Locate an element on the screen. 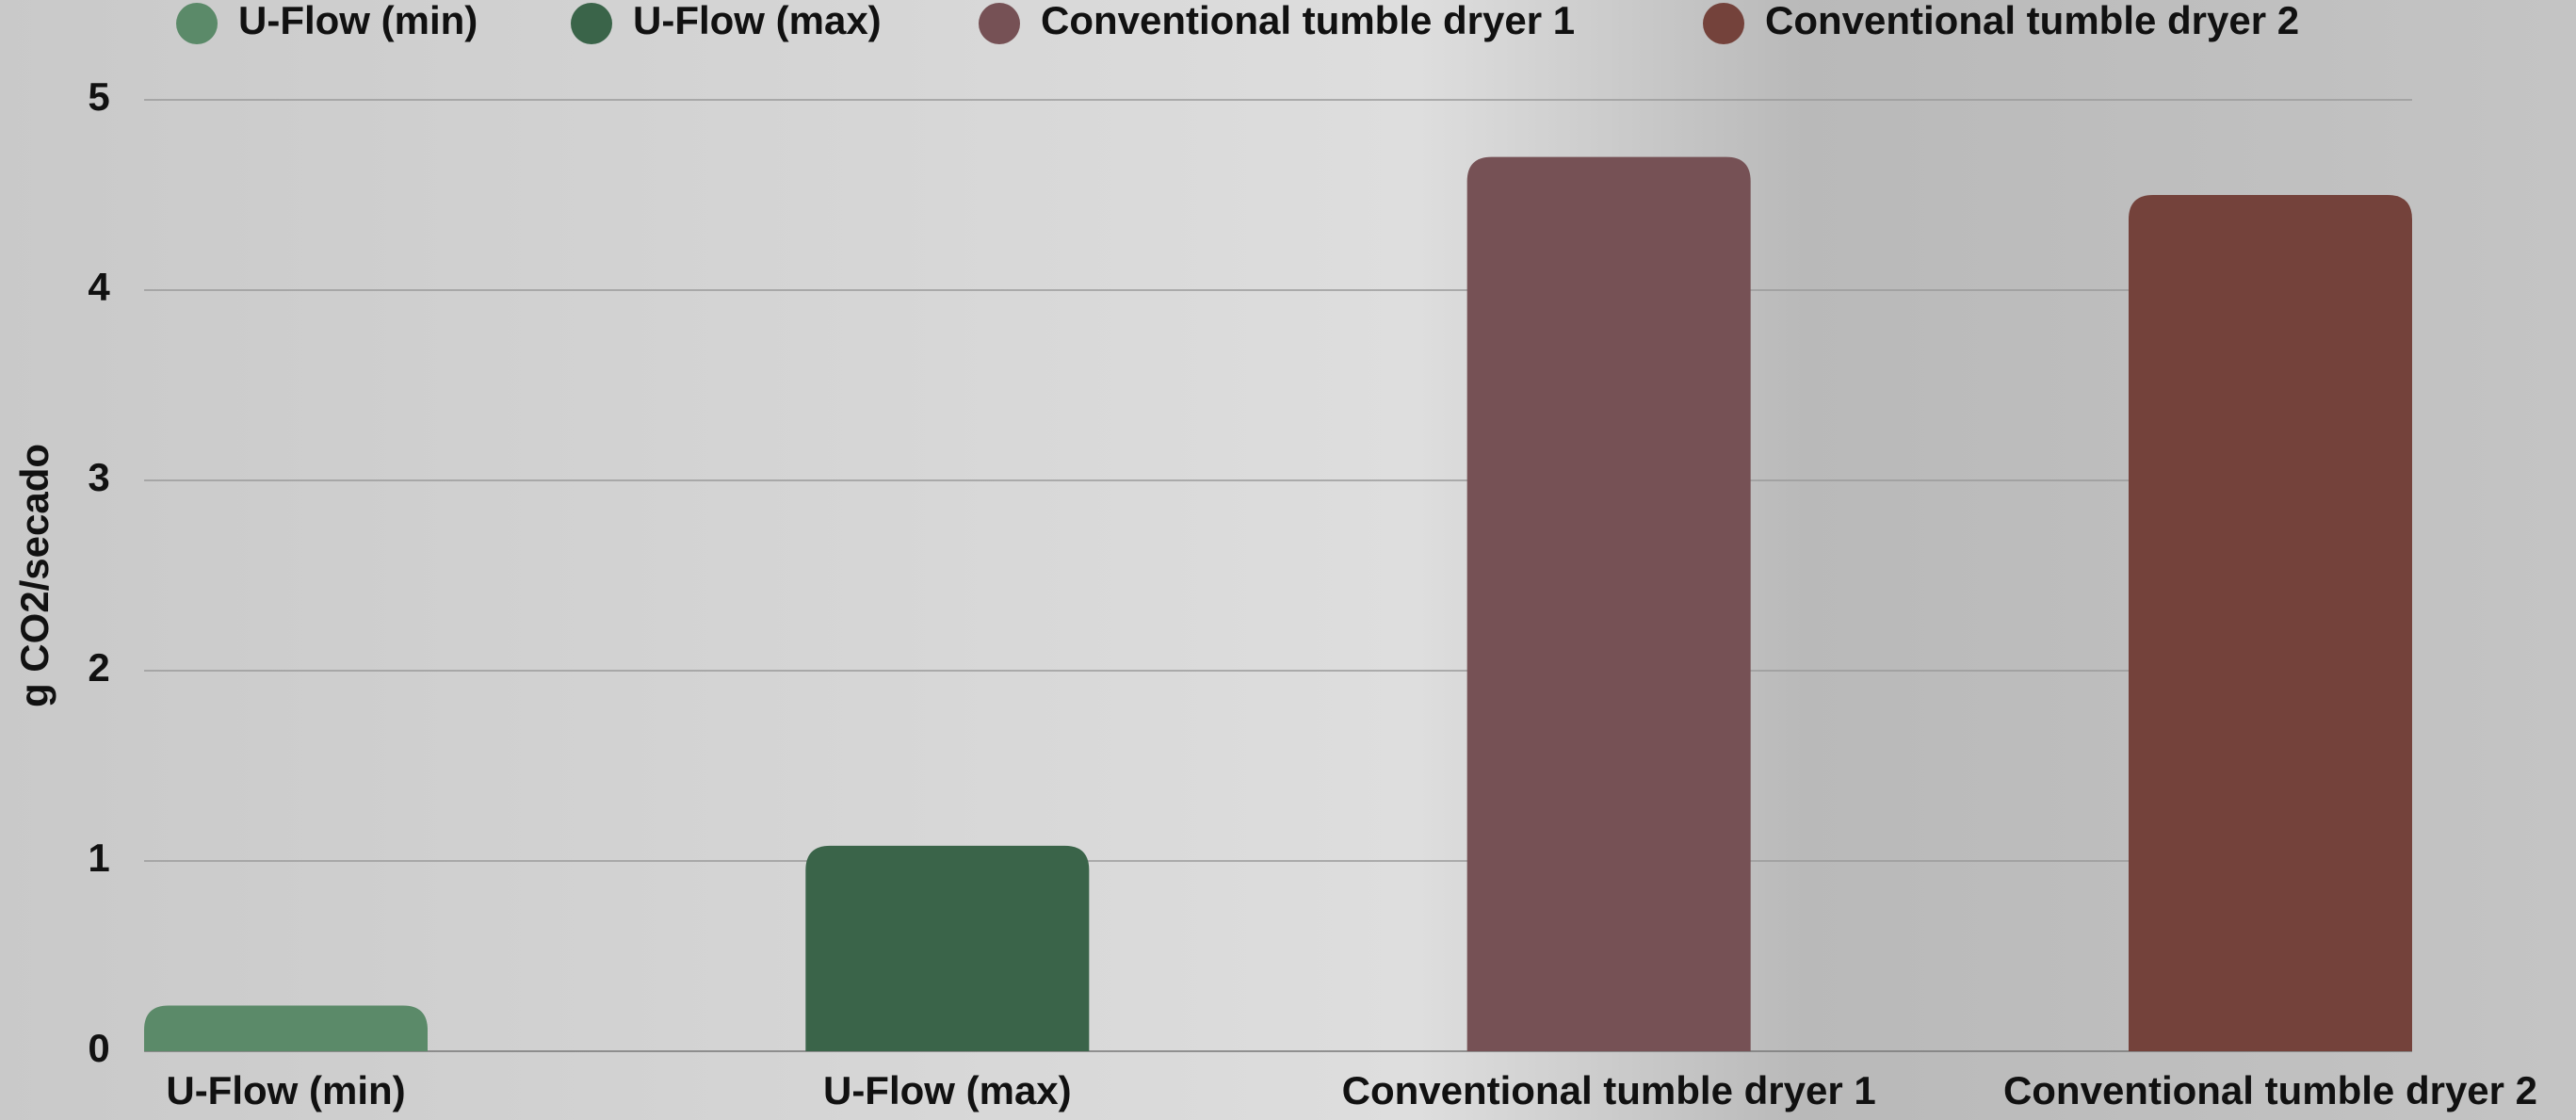 This screenshot has height=1120, width=2576. legend-label: U-Flow (max) is located at coordinates (757, 21).